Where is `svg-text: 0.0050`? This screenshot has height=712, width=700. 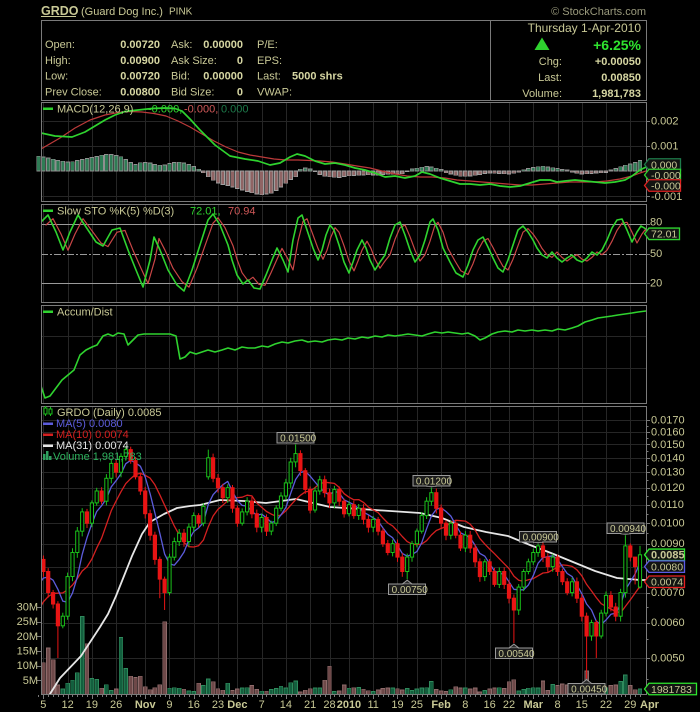 svg-text: 0.0050 is located at coordinates (668, 659).